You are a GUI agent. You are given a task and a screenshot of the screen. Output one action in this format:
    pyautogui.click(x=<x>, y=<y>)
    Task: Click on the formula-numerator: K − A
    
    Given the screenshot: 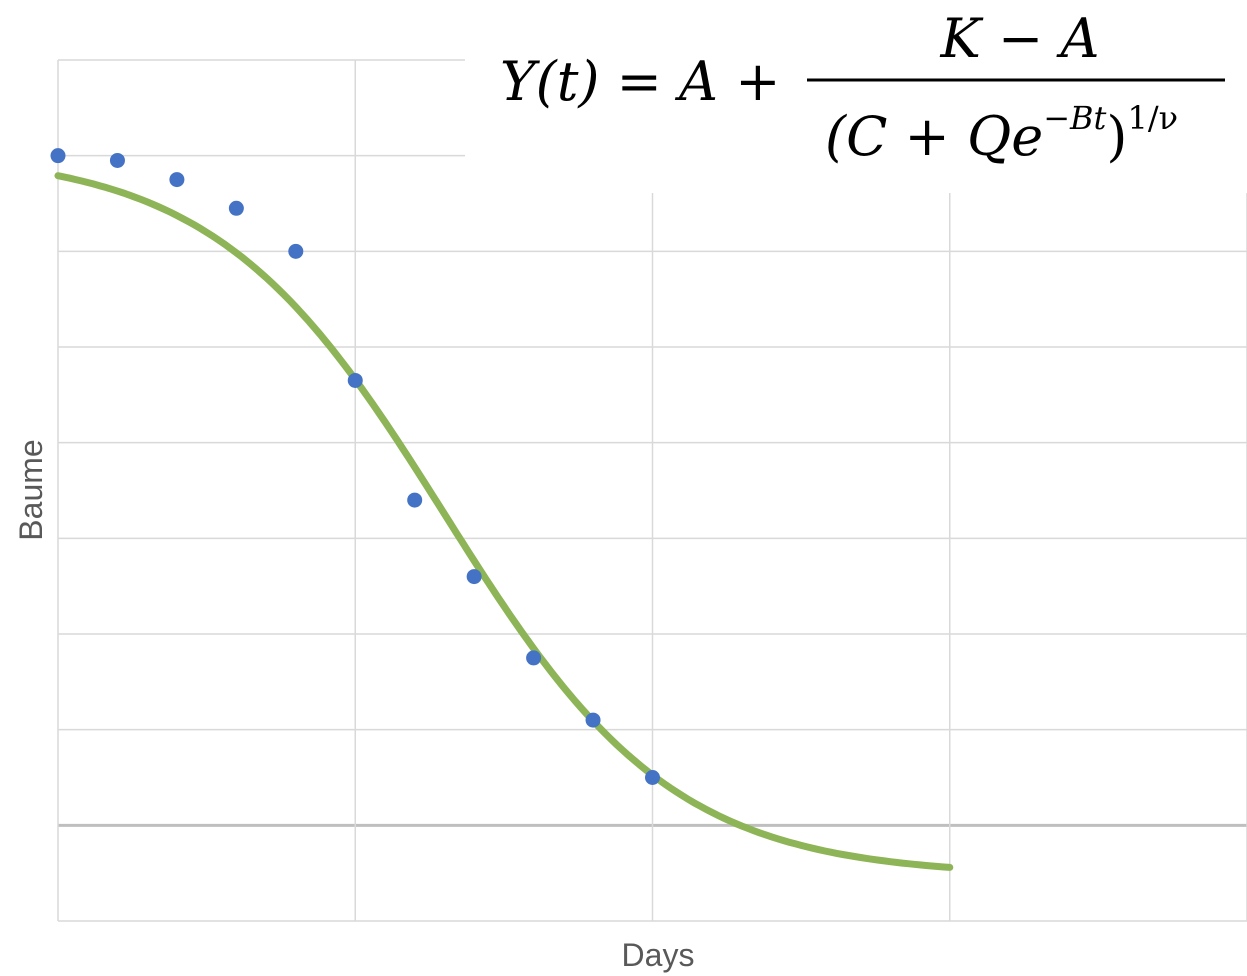 What is the action you would take?
    pyautogui.click(x=1020, y=38)
    